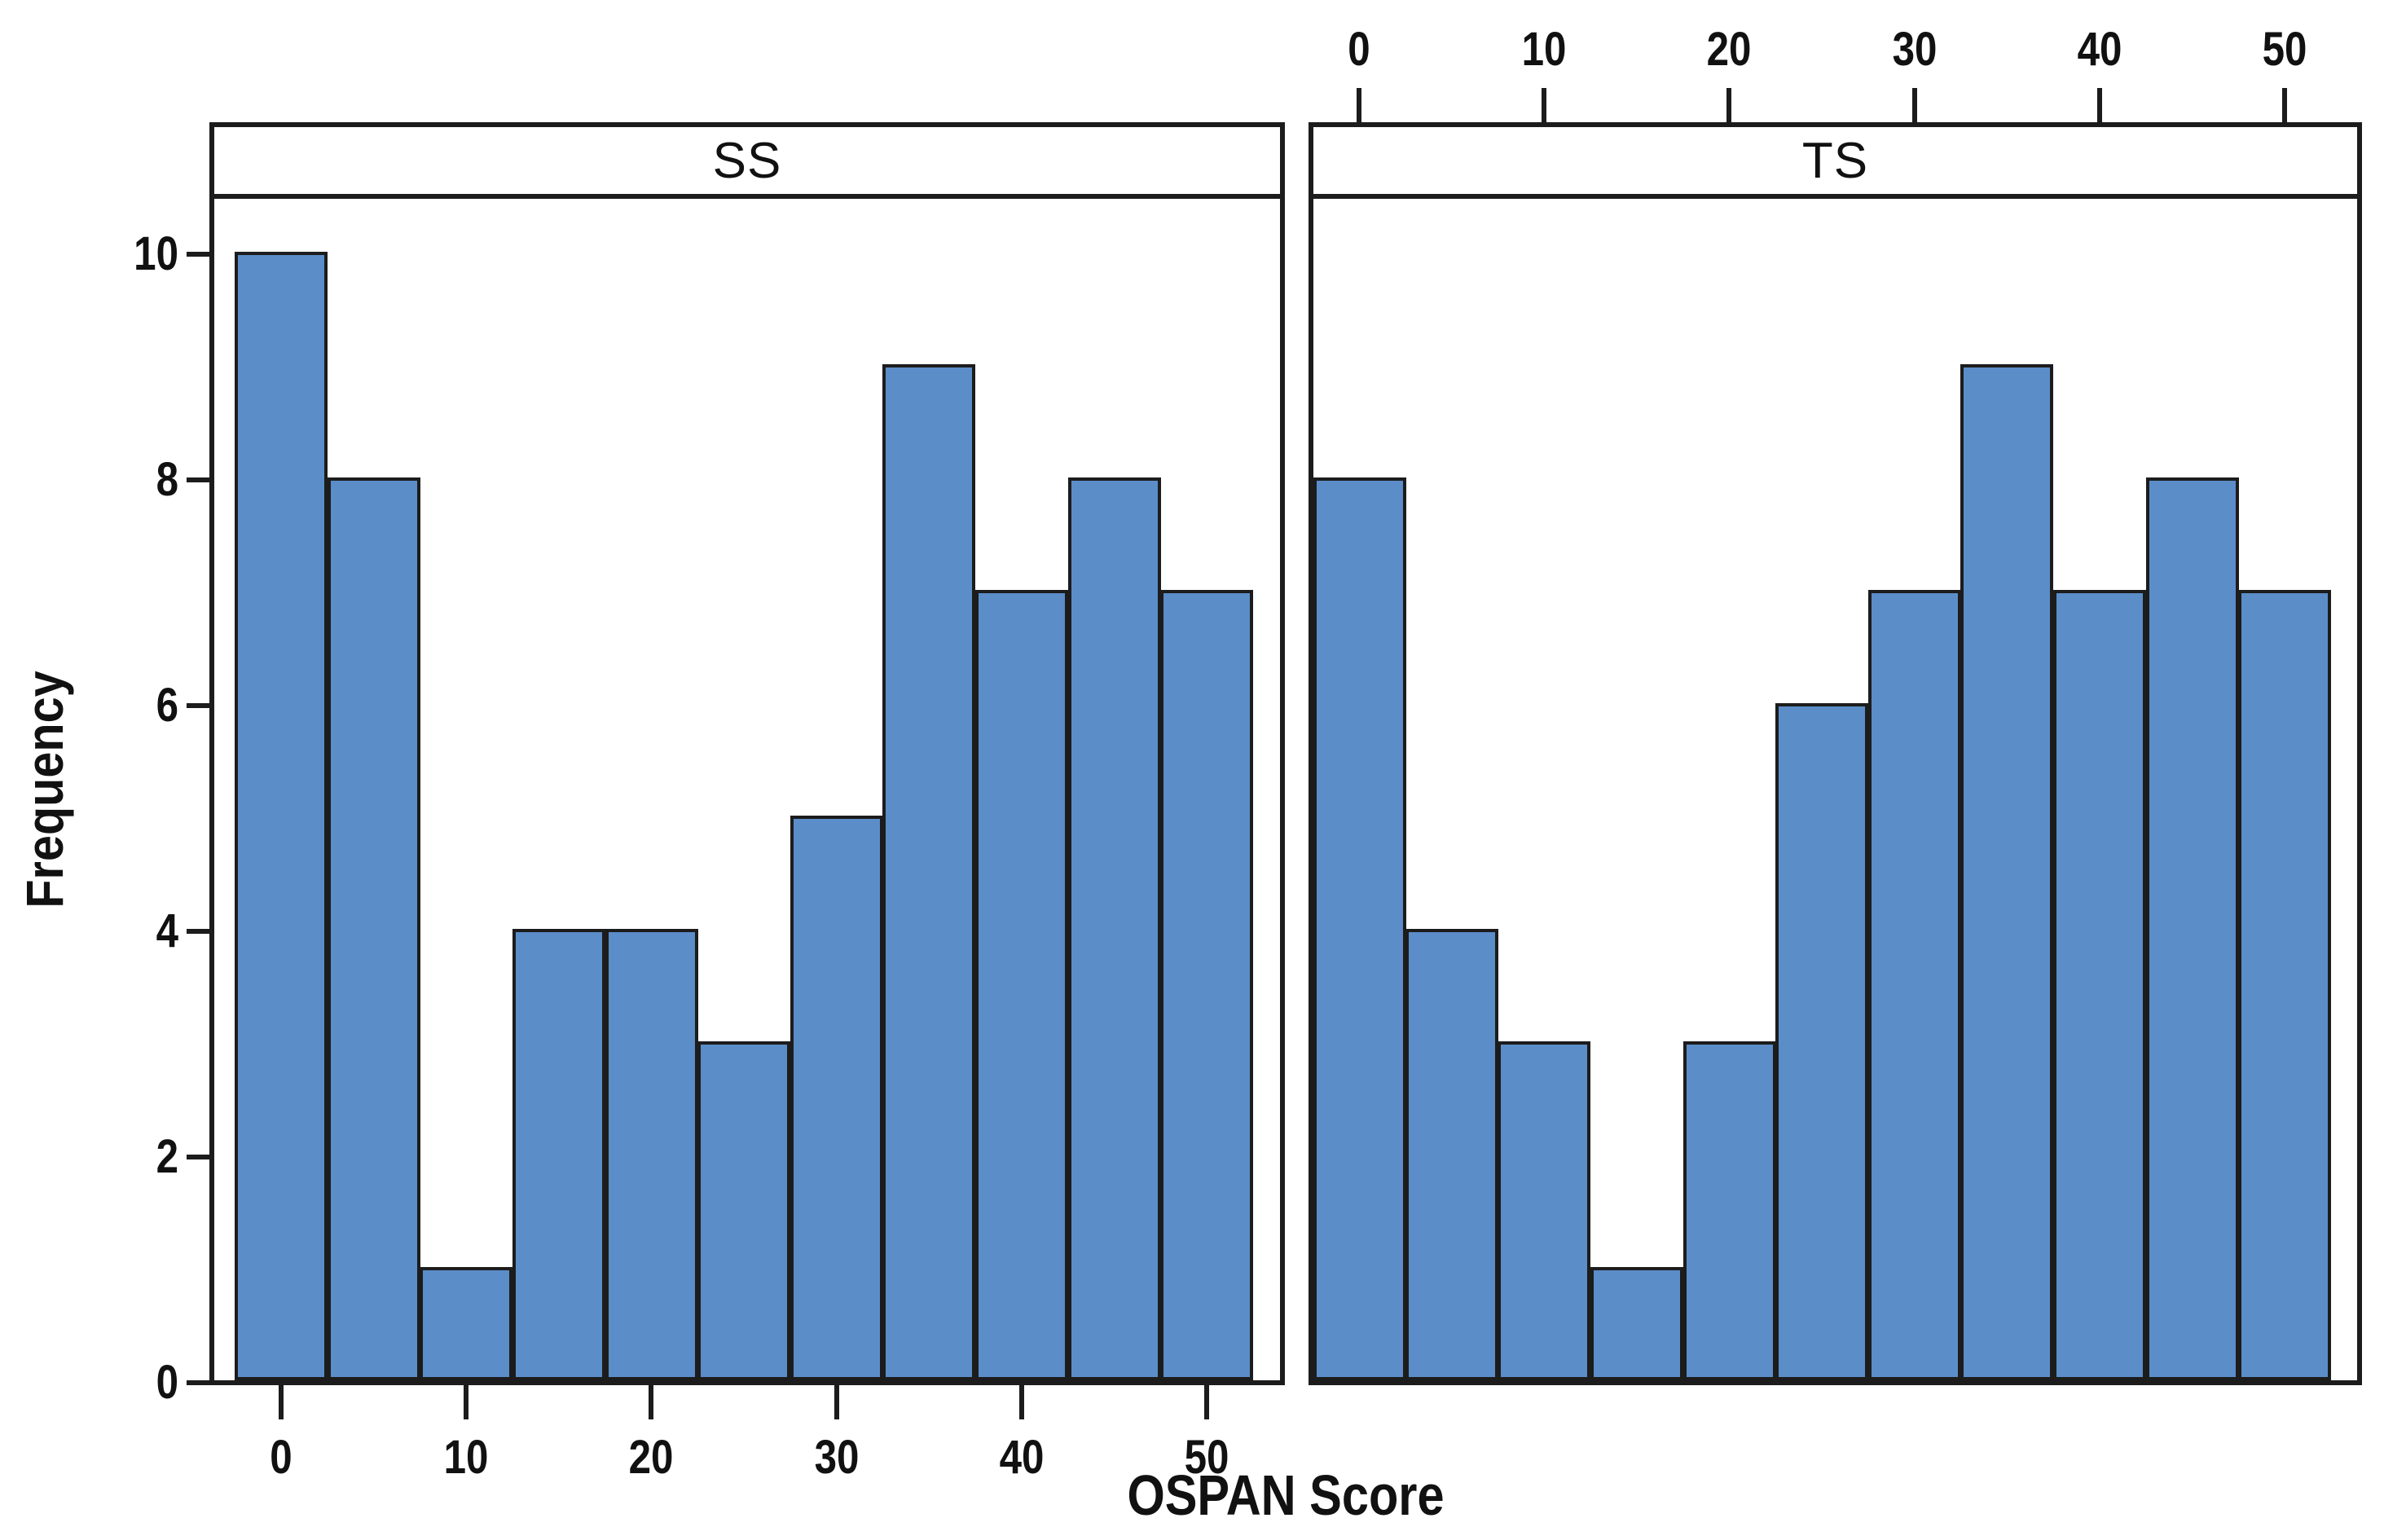 This screenshot has width=2384, height=1540. I want to click on x-axis-top-tick-label: 10, so click(1544, 49).